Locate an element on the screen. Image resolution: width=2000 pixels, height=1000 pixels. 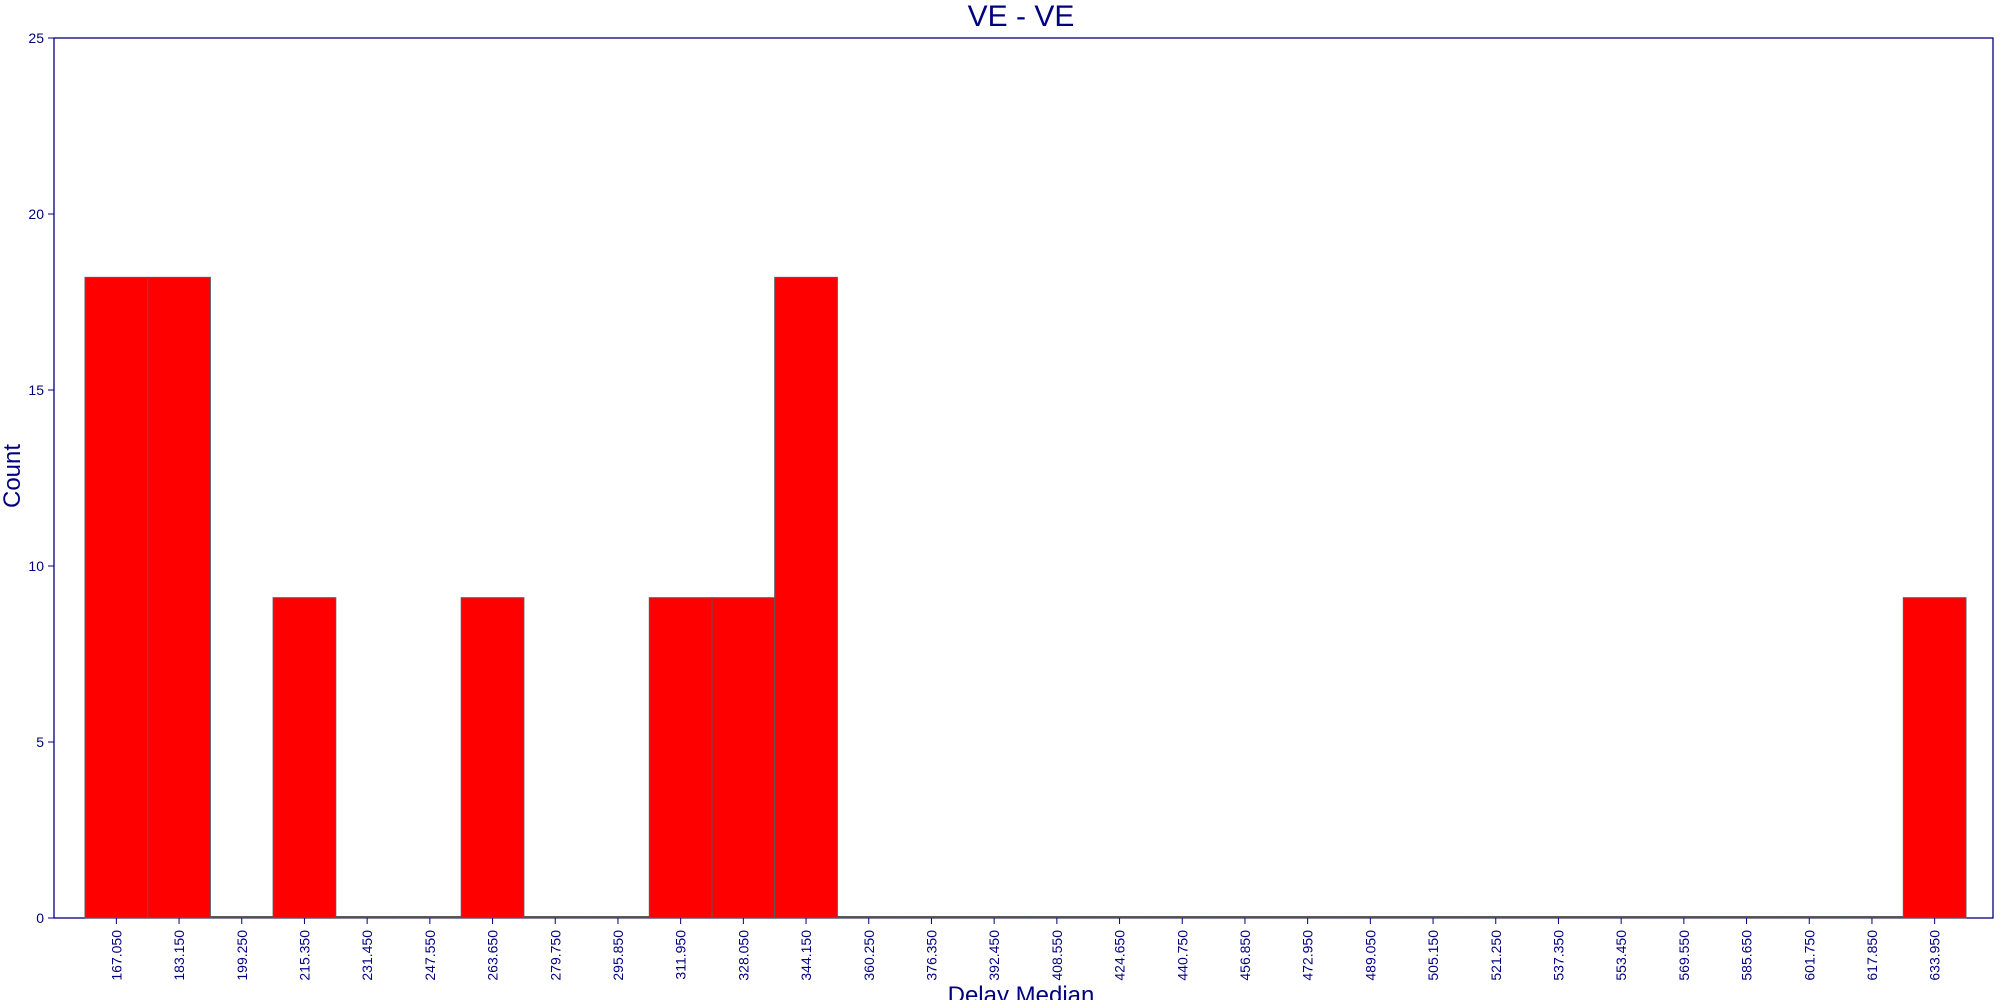
x-tick-label: 231.450 is located at coordinates (367, 955).